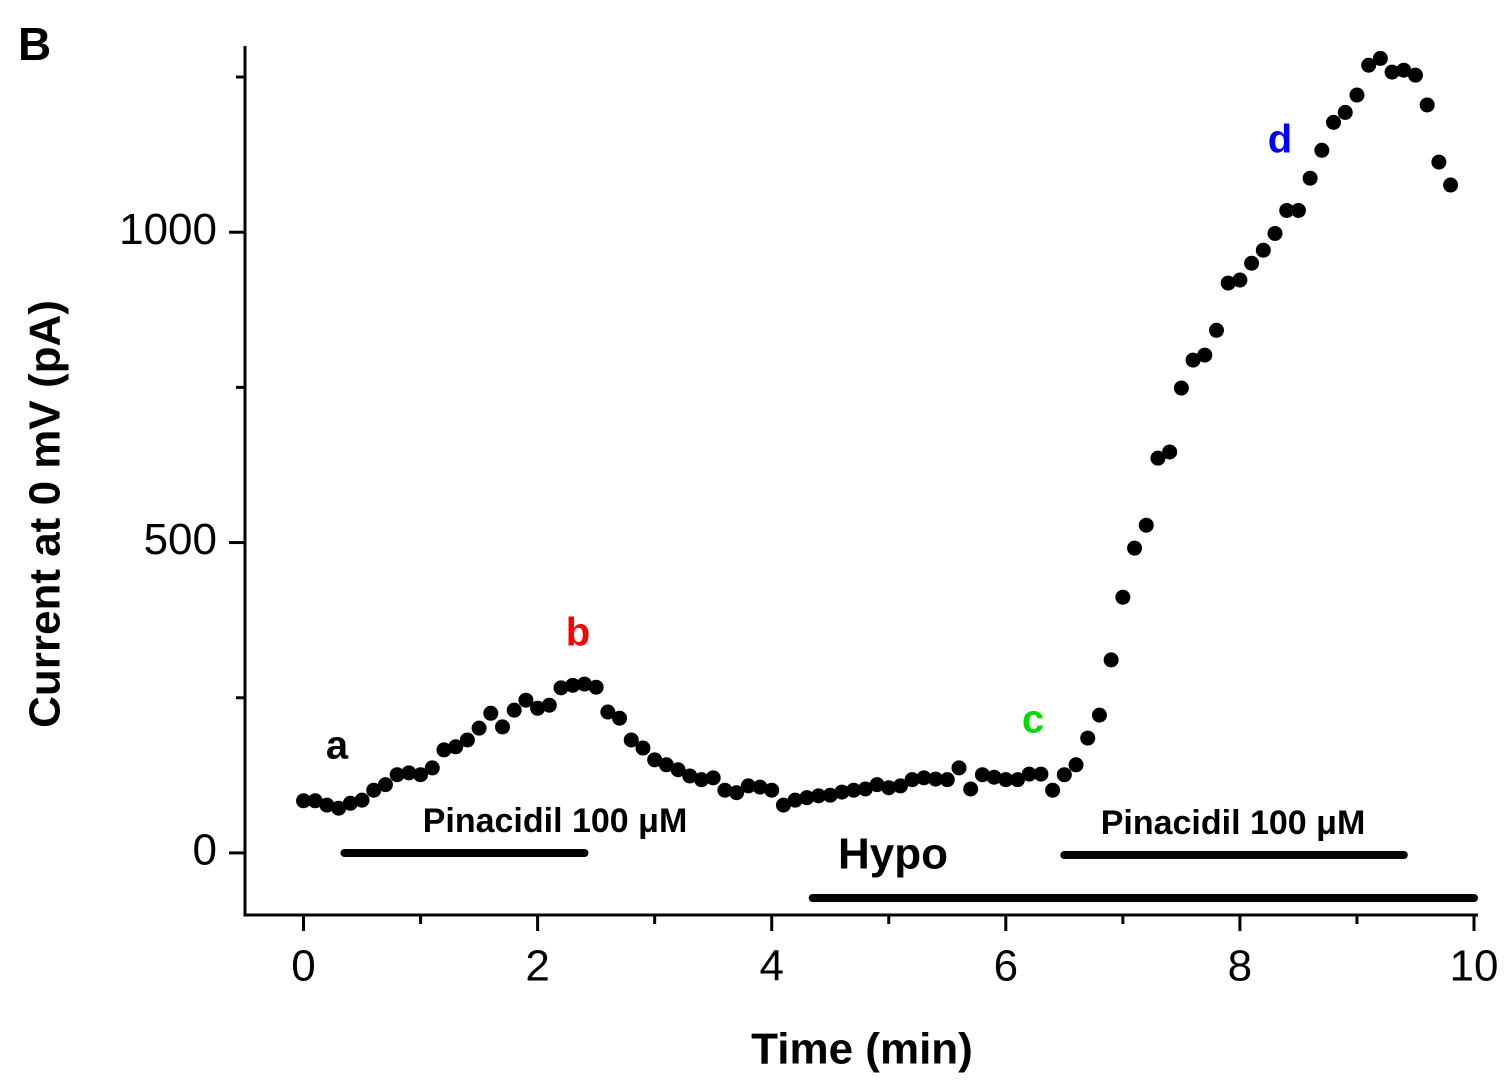  I want to click on y-tick-label: 1000, so click(168, 229).